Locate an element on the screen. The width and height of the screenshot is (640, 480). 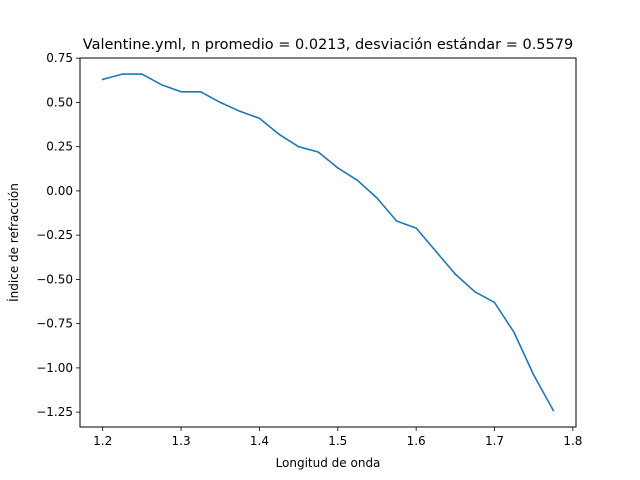
x-tick-label: 1.7 is located at coordinates (494, 441).